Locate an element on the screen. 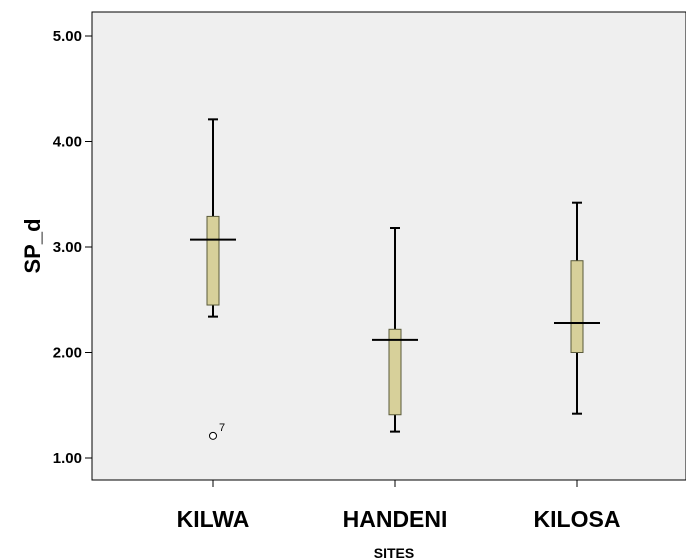 The width and height of the screenshot is (686, 560). box-kilwa: 7 is located at coordinates (213, 279).